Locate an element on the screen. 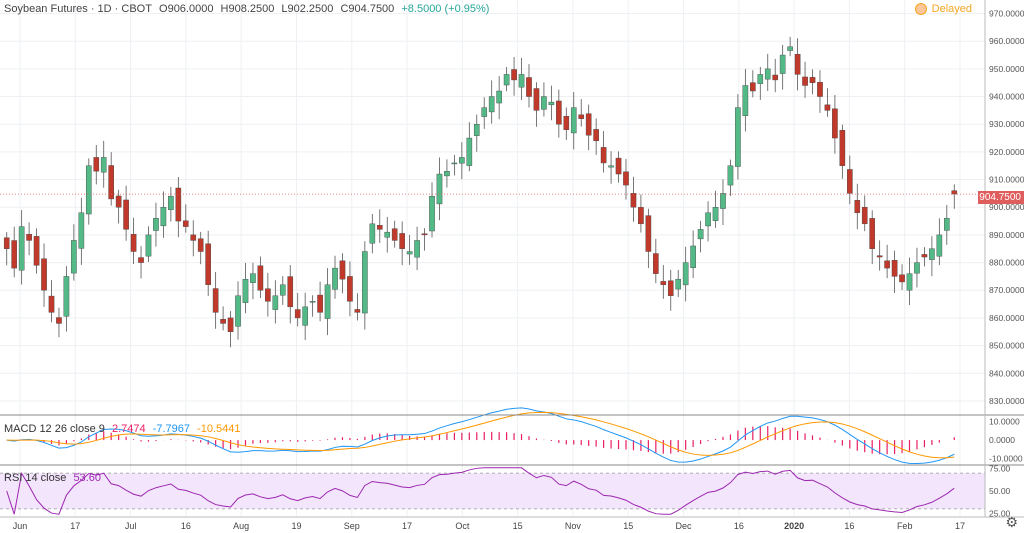 Image resolution: width=1024 pixels, height=533 pixels. rsi-legend: RSI 14 close 53.60 is located at coordinates (54, 478).